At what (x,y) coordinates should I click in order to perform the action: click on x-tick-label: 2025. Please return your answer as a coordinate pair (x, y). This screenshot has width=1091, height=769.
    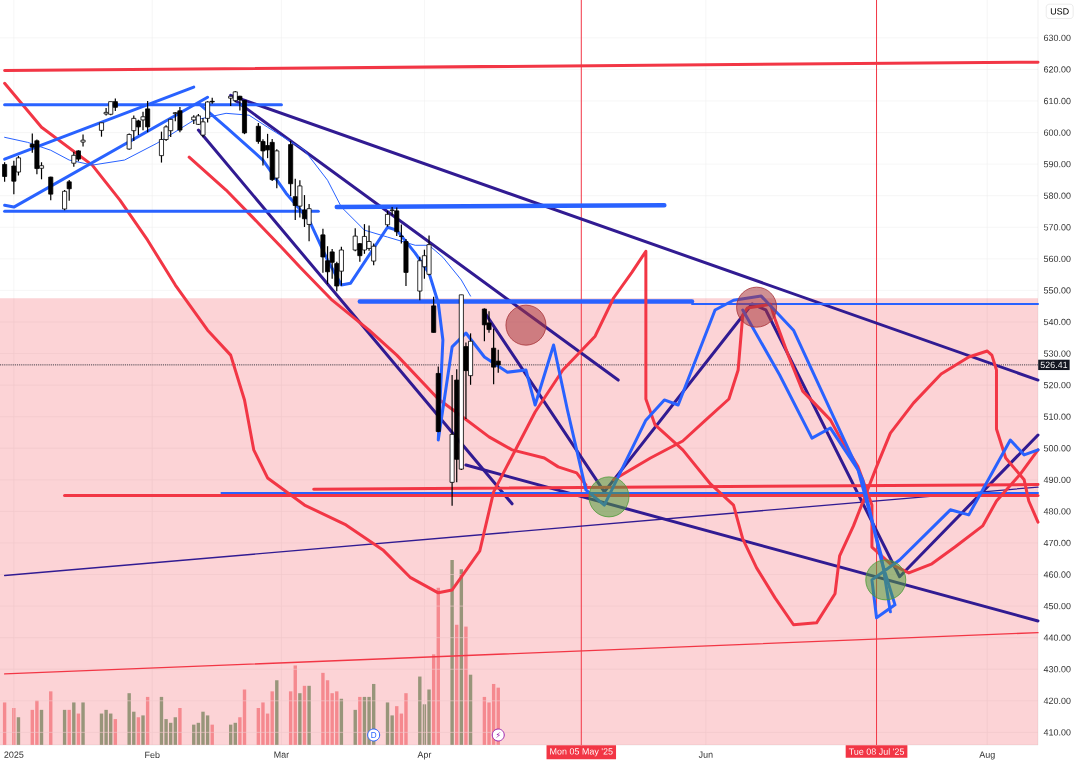
    Looking at the image, I should click on (14, 754).